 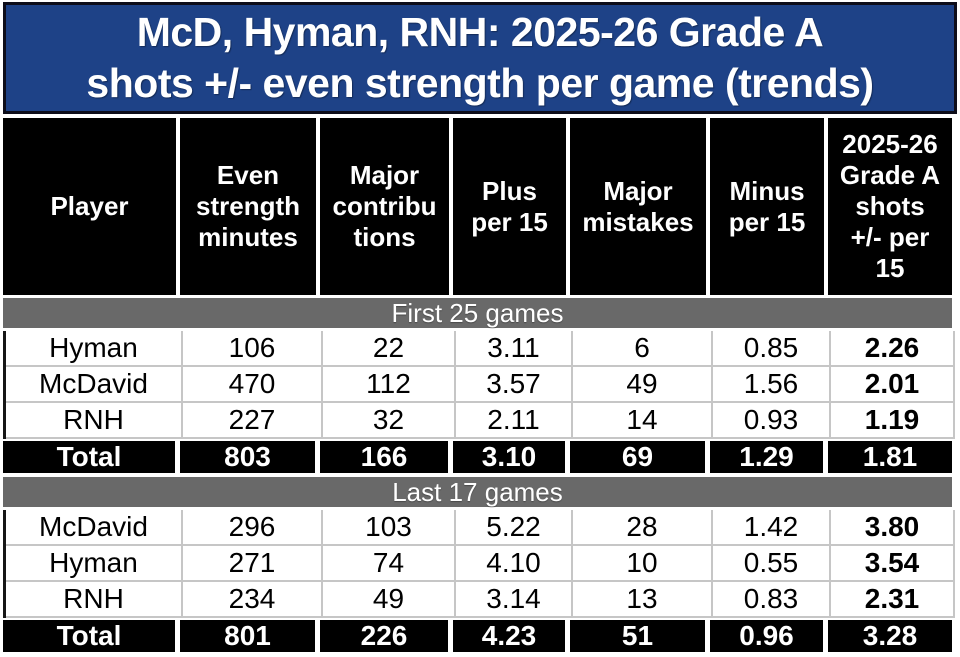 I want to click on cell-minus-per-15: 0.85, so click(x=772, y=349).